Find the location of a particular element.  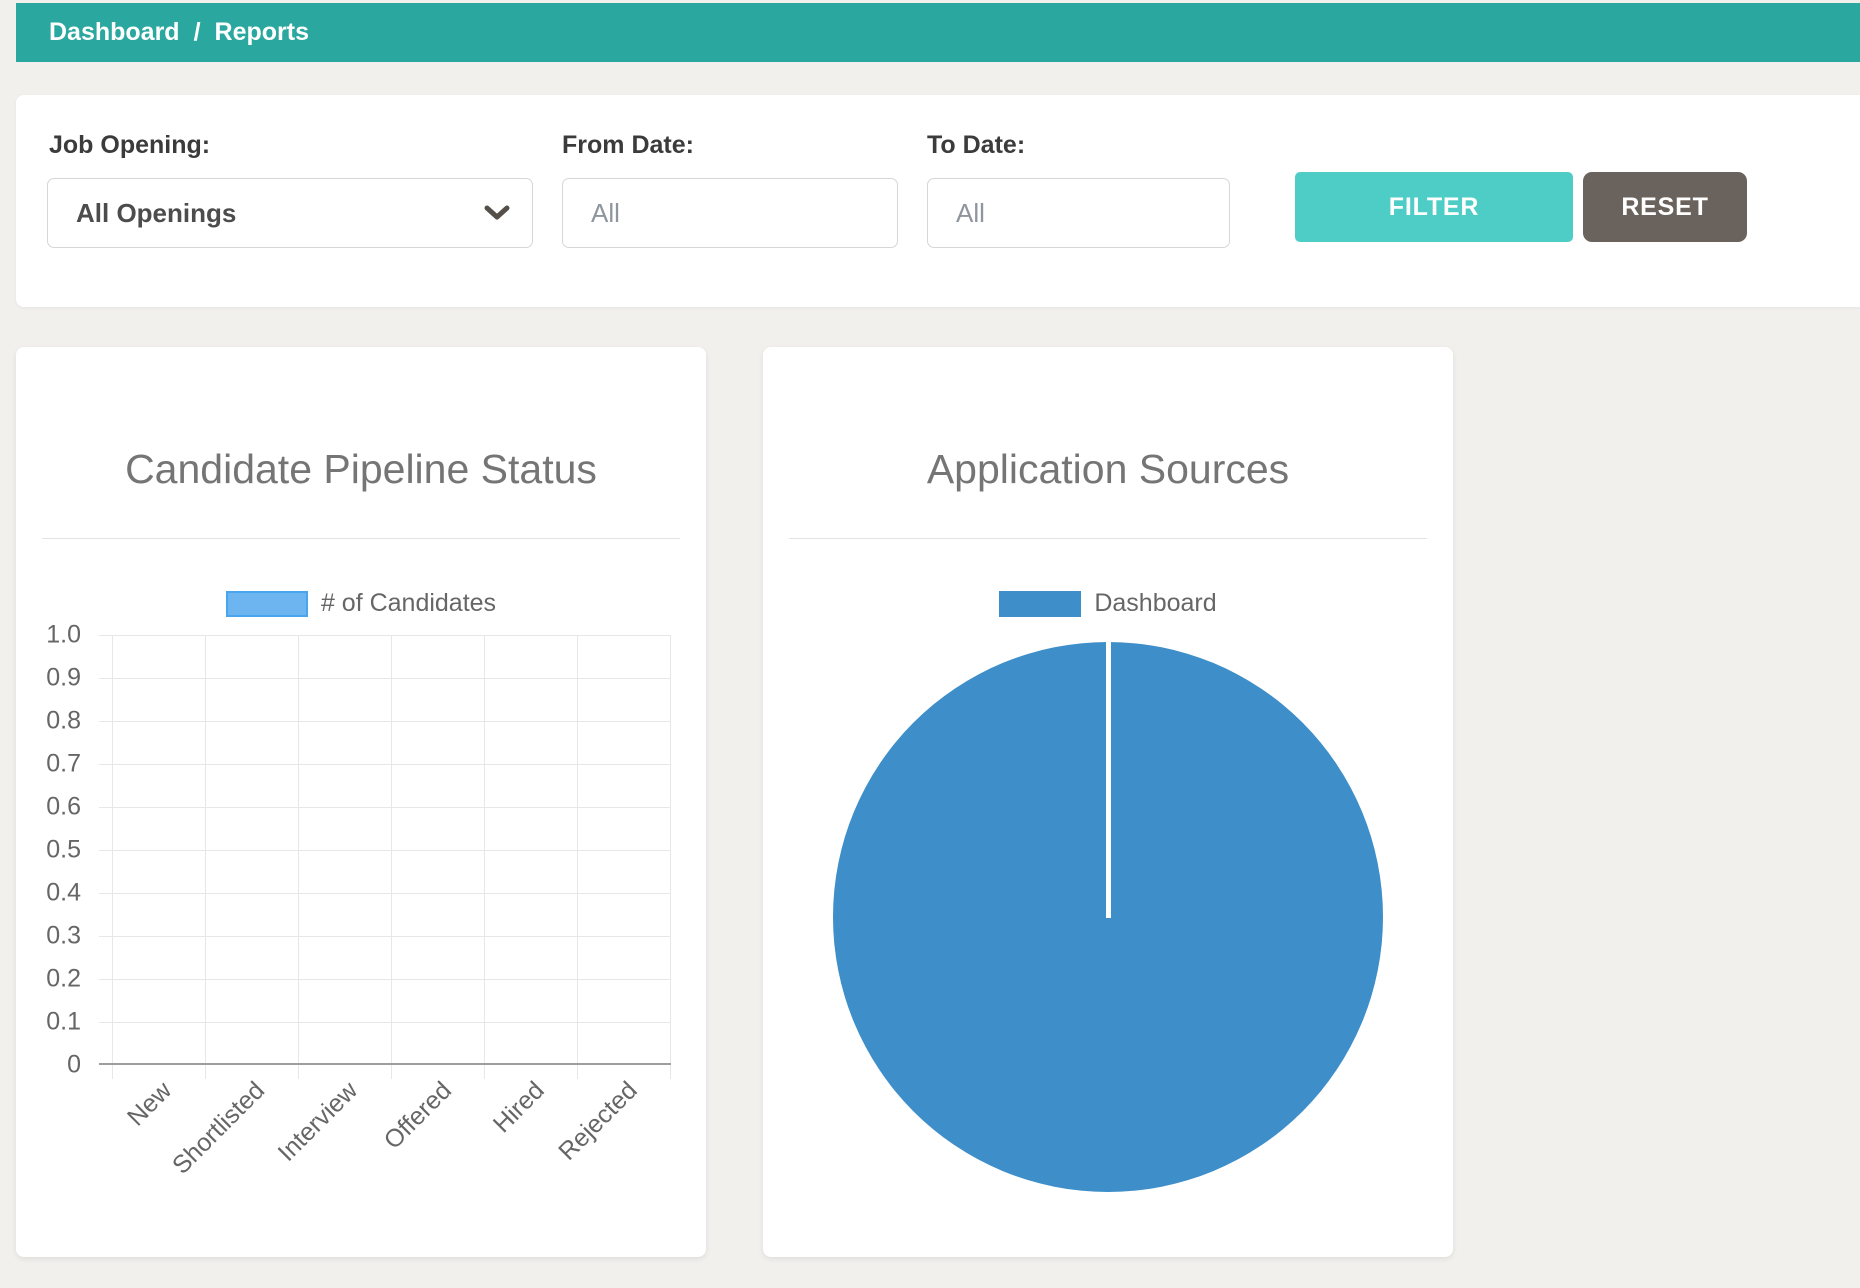

x-tick-label: Shortlisted is located at coordinates (219, 1128).